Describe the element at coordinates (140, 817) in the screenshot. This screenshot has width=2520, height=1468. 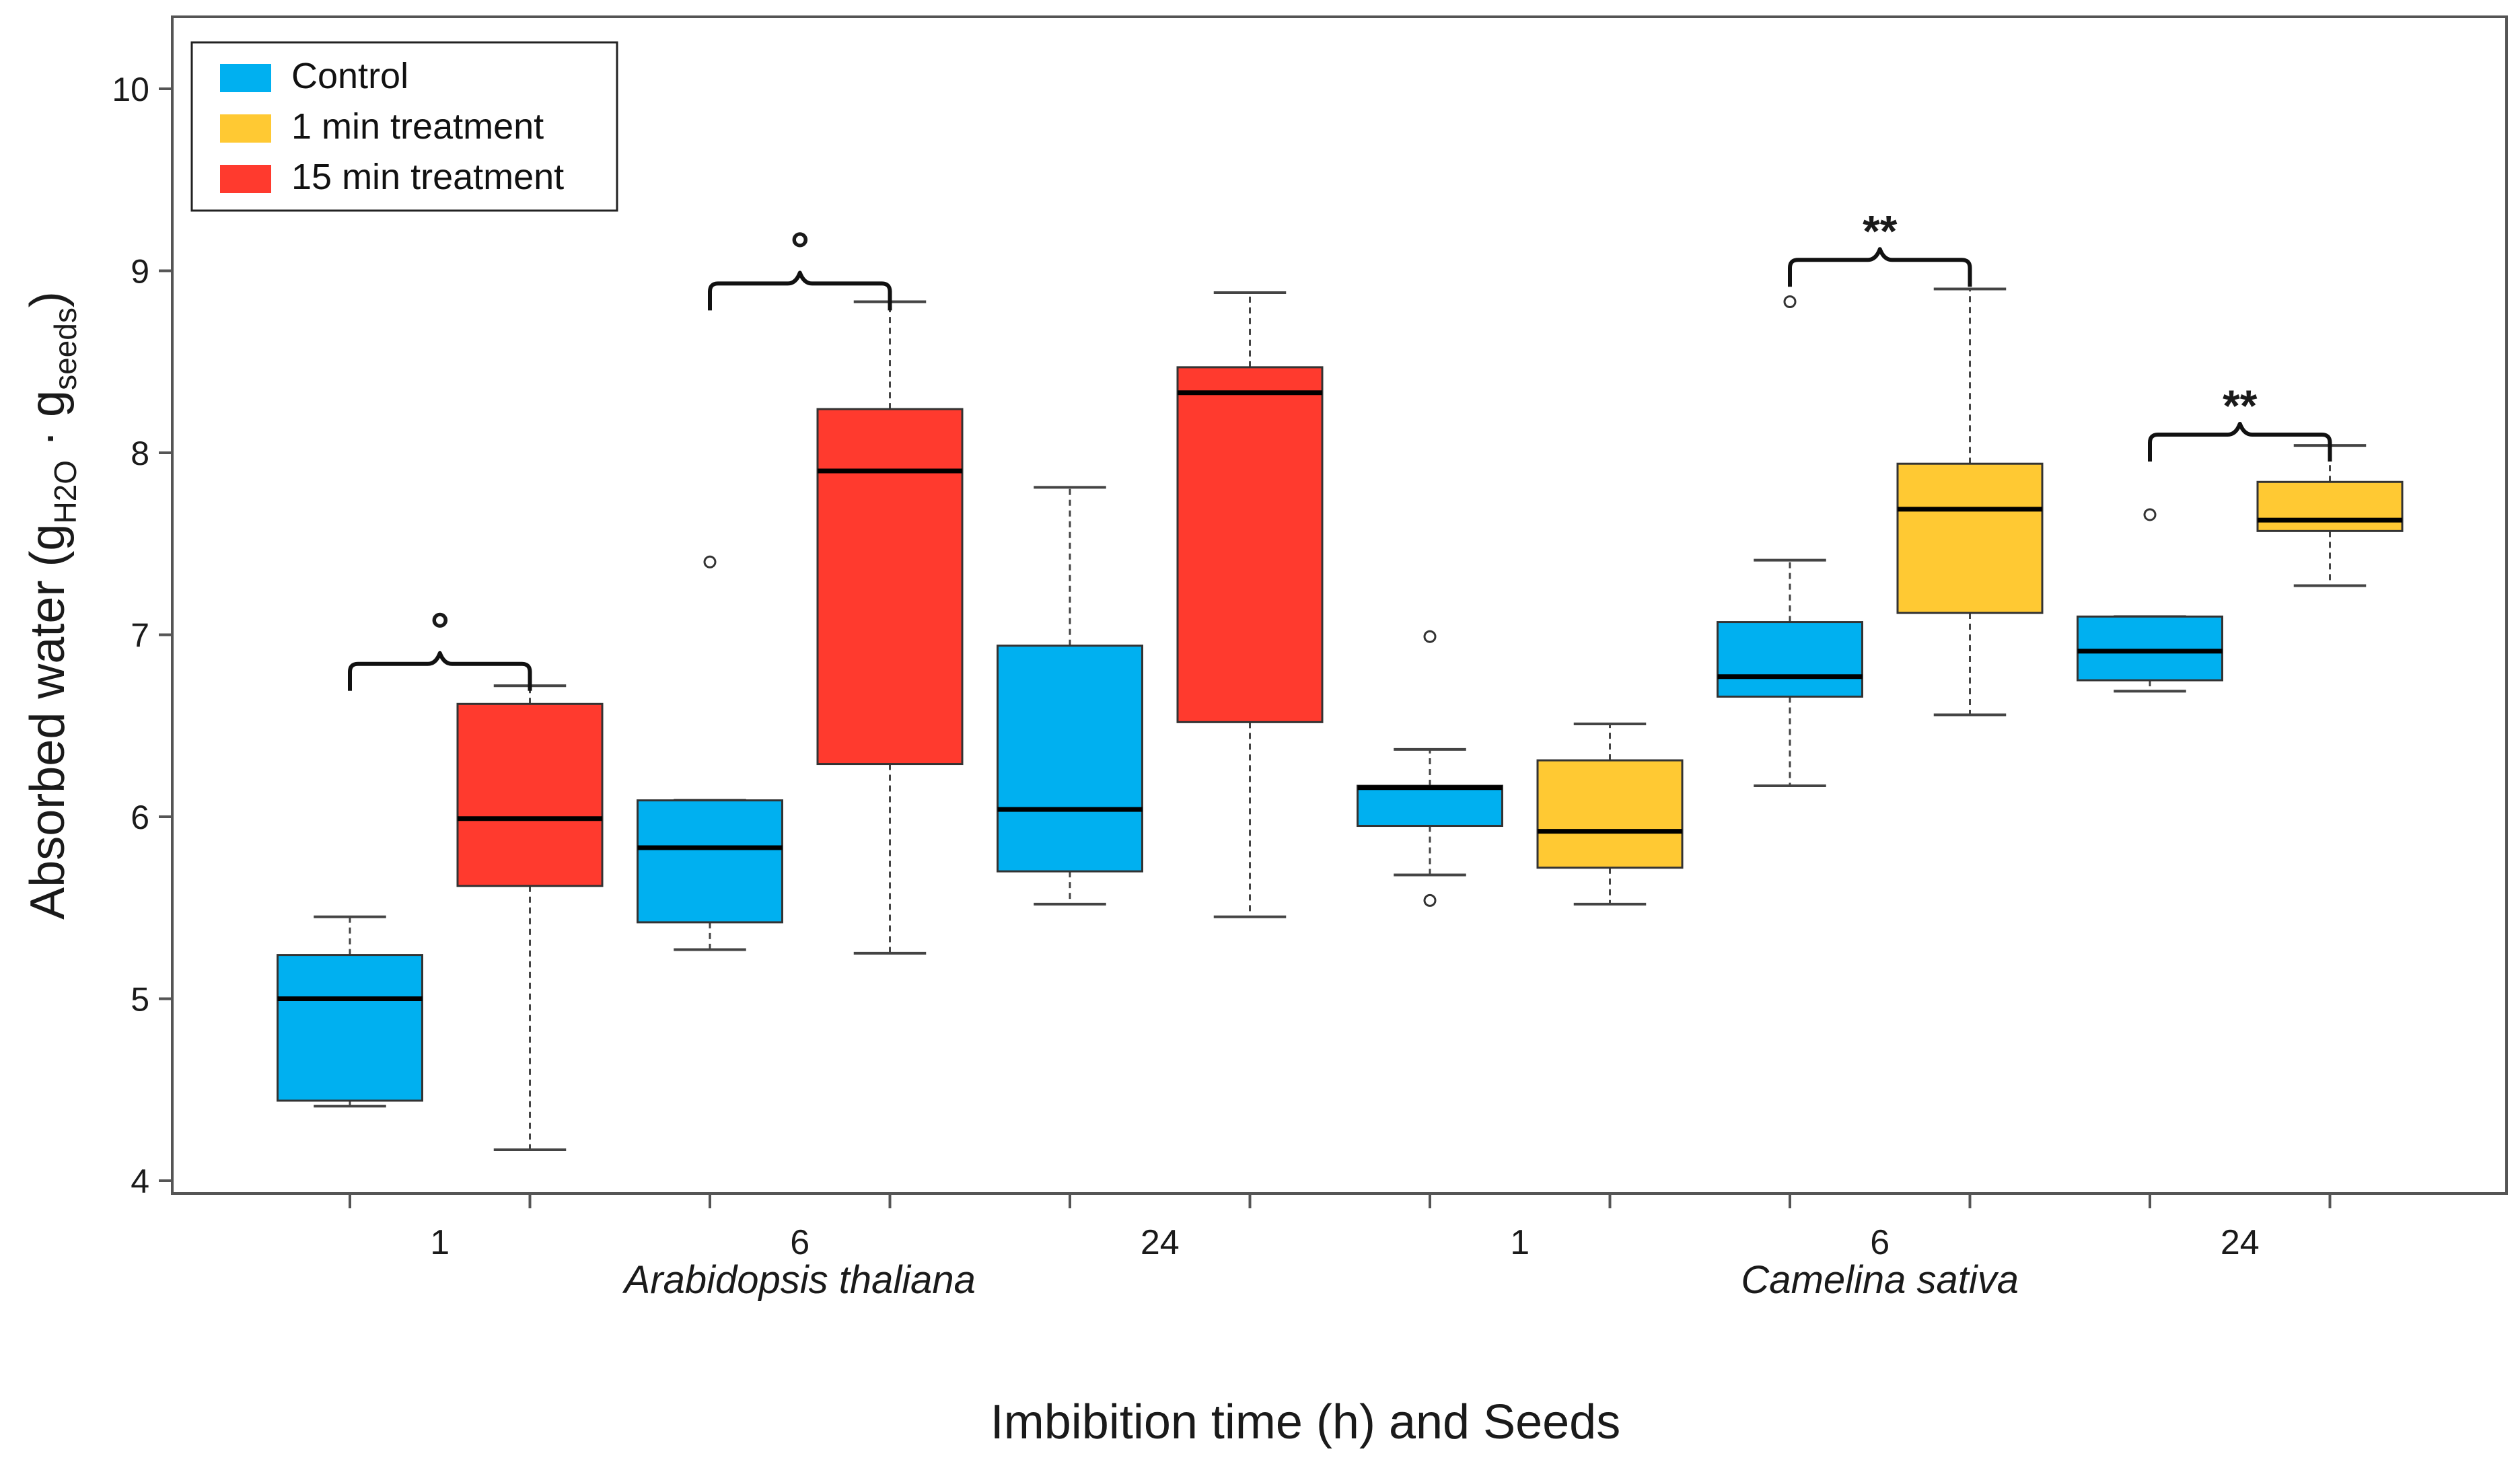
I see `y-tick-label: 6` at that location.